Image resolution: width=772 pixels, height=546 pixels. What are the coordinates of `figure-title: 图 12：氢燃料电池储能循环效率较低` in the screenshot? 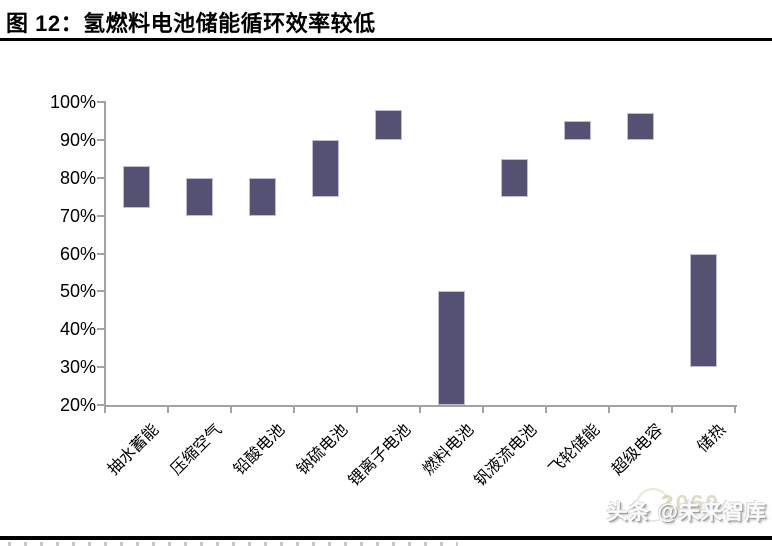 It's located at (191, 23).